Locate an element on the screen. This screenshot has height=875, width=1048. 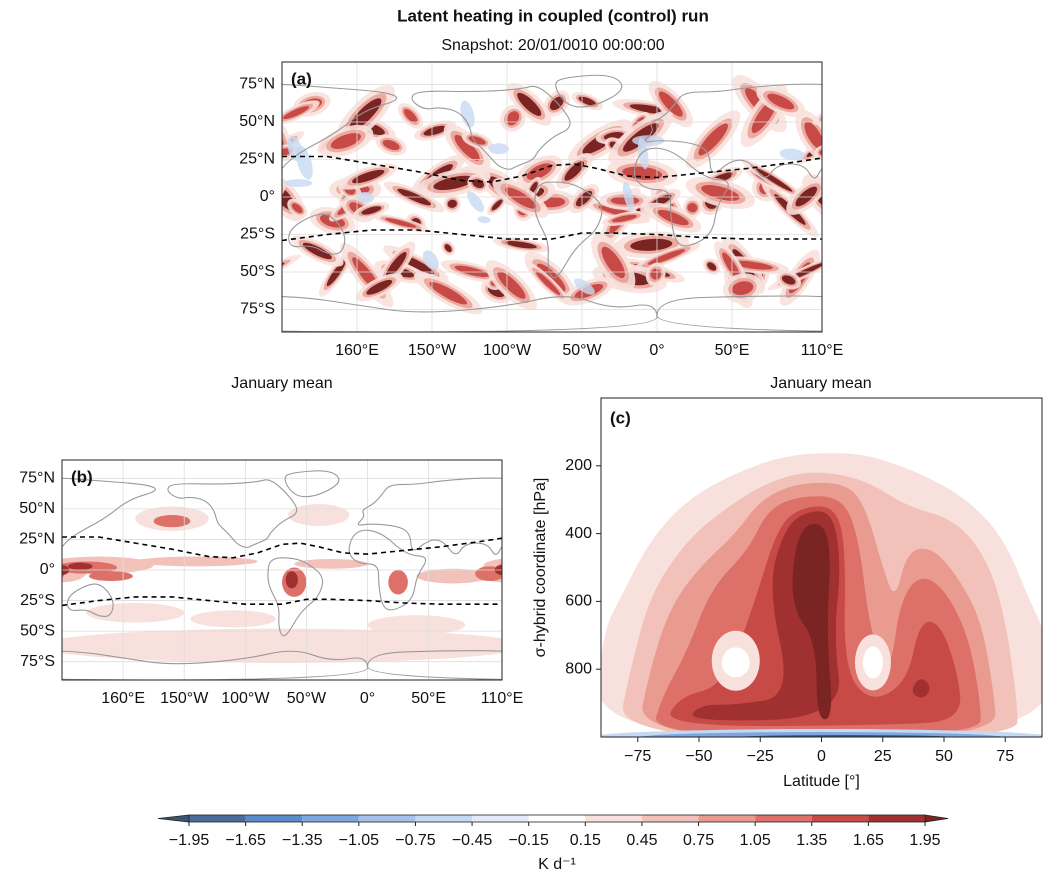
x-tick-label: −50 is located at coordinates (698, 756).